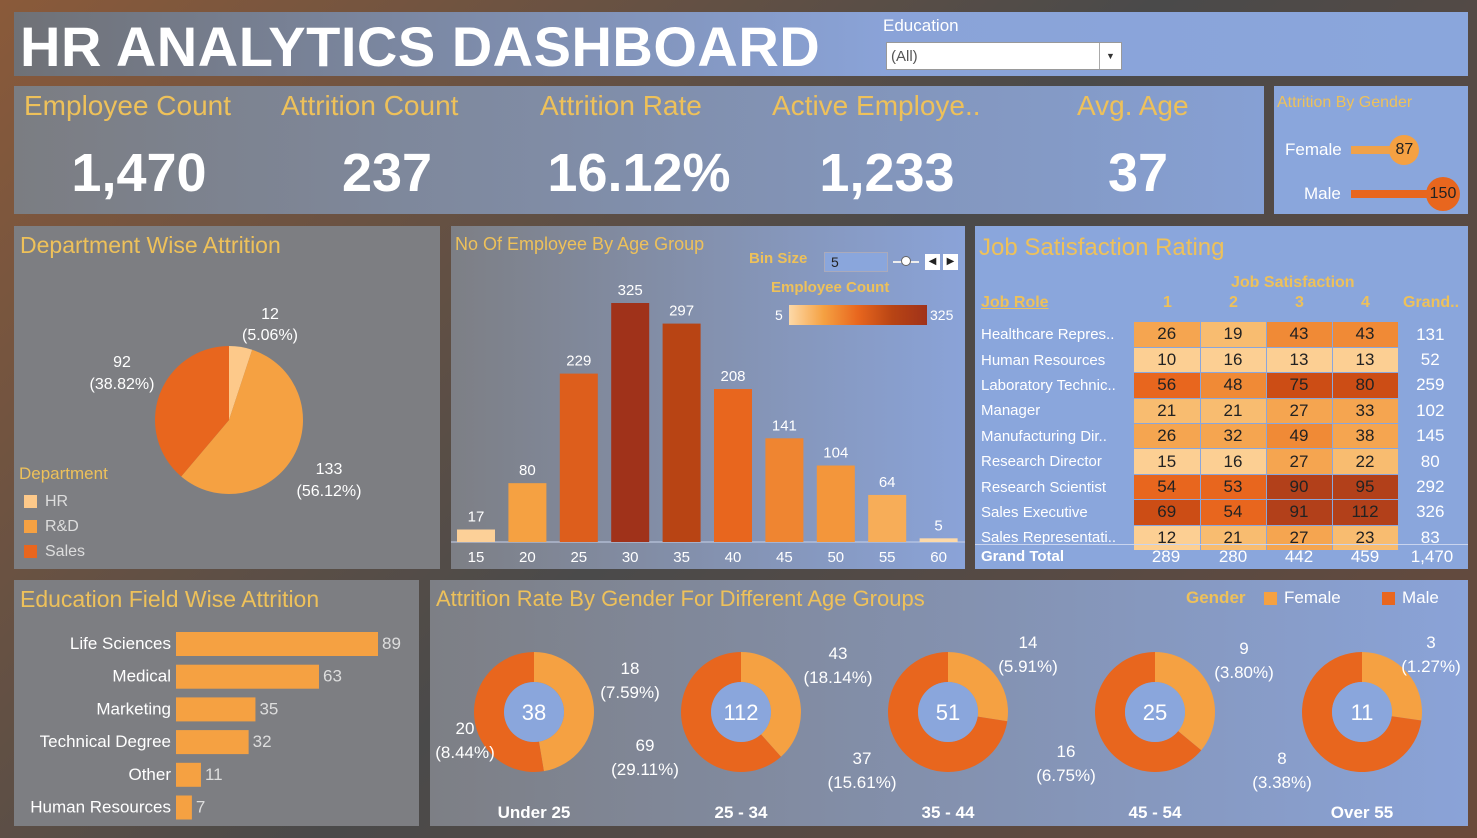 This screenshot has width=1477, height=838. Describe the element at coordinates (1233, 538) in the screenshot. I see `heatmap-cell: 21` at that location.